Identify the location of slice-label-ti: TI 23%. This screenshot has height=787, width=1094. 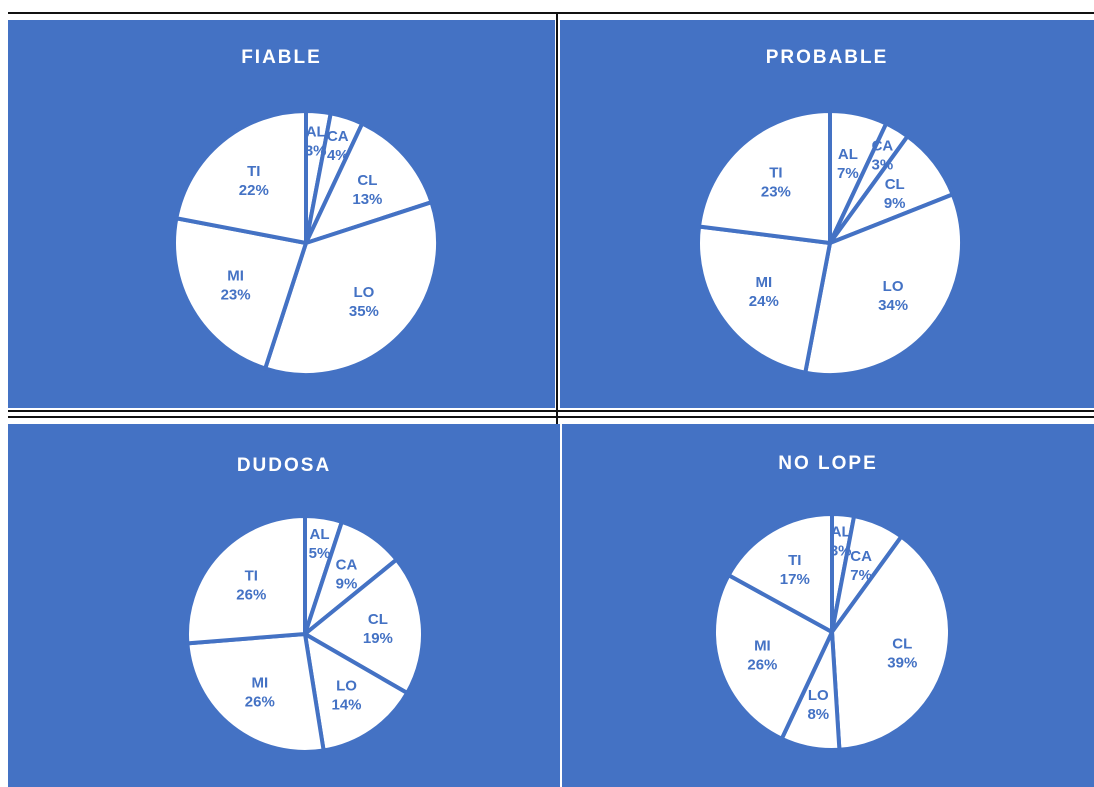
(776, 183).